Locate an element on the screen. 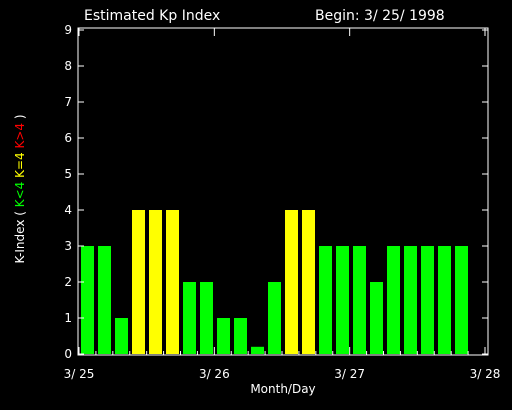 Image resolution: width=512 pixels, height=410 pixels. y-axis-label: K-Index ( K<4 K=4 K>4 ) is located at coordinates (20, 188).